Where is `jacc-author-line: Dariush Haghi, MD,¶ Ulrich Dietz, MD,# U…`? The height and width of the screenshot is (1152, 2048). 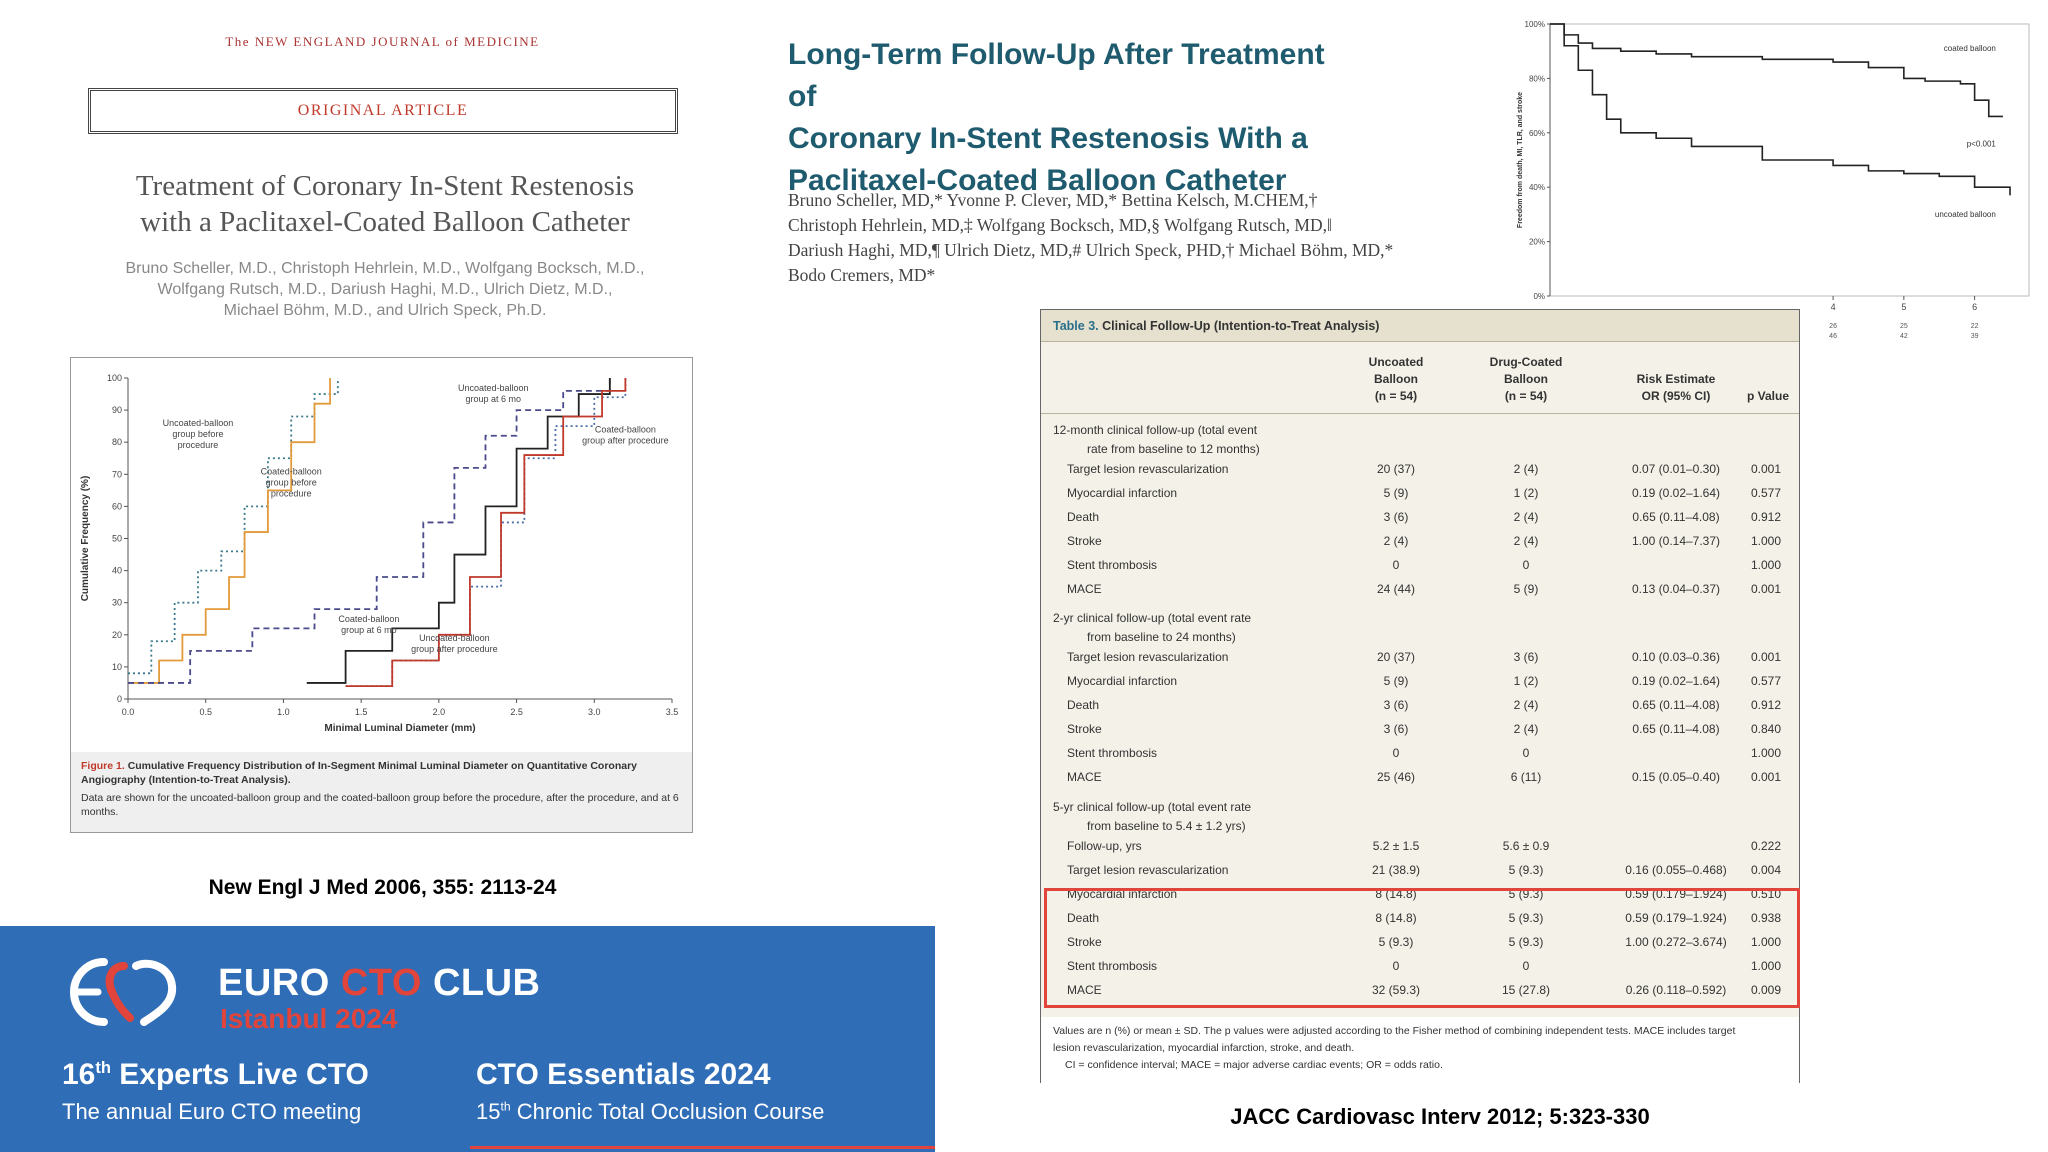 jacc-author-line: Dariush Haghi, MD,¶ Ulrich Dietz, MD,# U… is located at coordinates (1091, 250).